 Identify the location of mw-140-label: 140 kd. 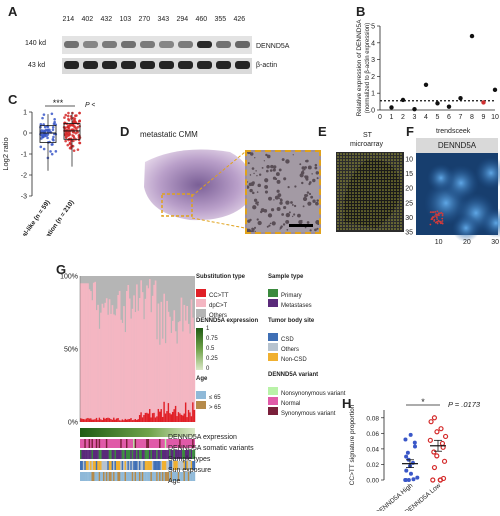
(36, 43).